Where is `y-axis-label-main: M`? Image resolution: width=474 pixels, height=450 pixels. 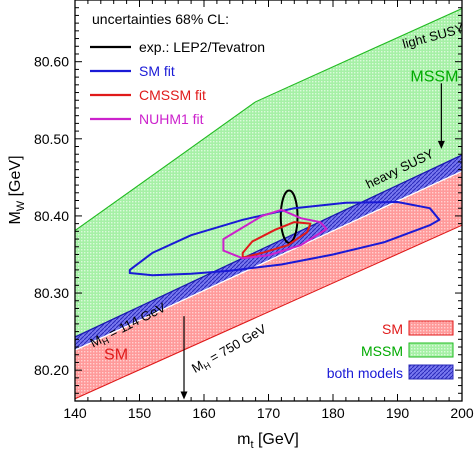 y-axis-label-main: M is located at coordinates (15, 217).